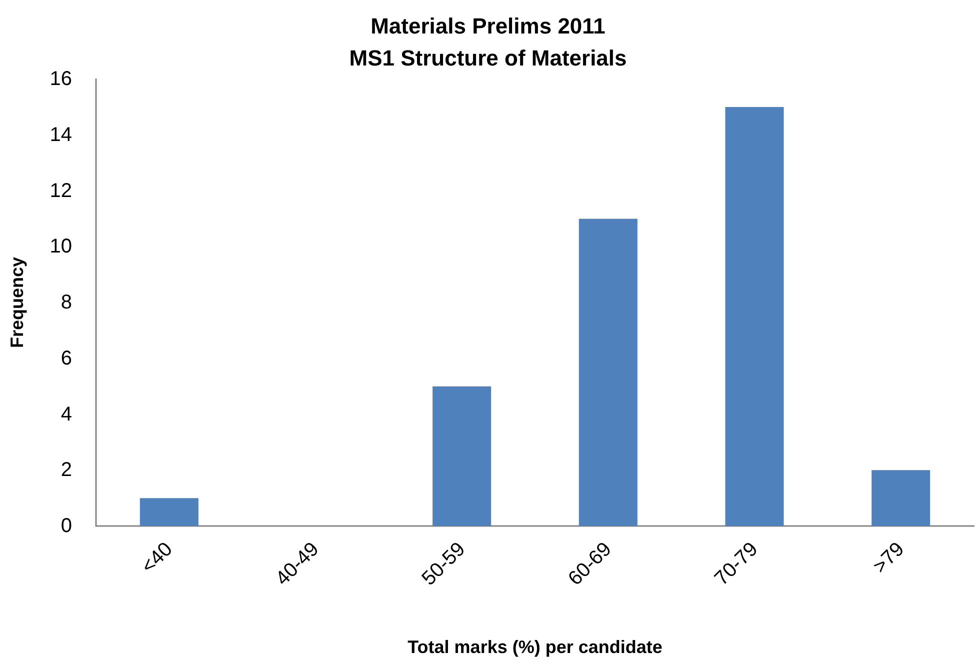 The width and height of the screenshot is (976, 668). I want to click on y-tick-label: 2, so click(66, 470).